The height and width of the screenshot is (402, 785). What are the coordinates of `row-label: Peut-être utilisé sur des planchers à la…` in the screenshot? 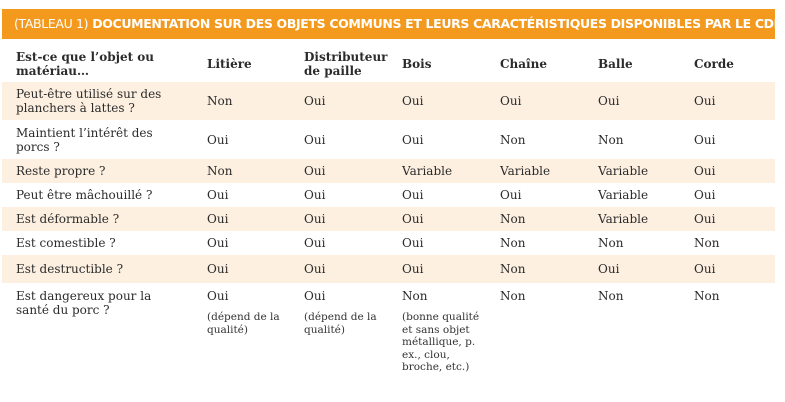 It's located at (97, 101).